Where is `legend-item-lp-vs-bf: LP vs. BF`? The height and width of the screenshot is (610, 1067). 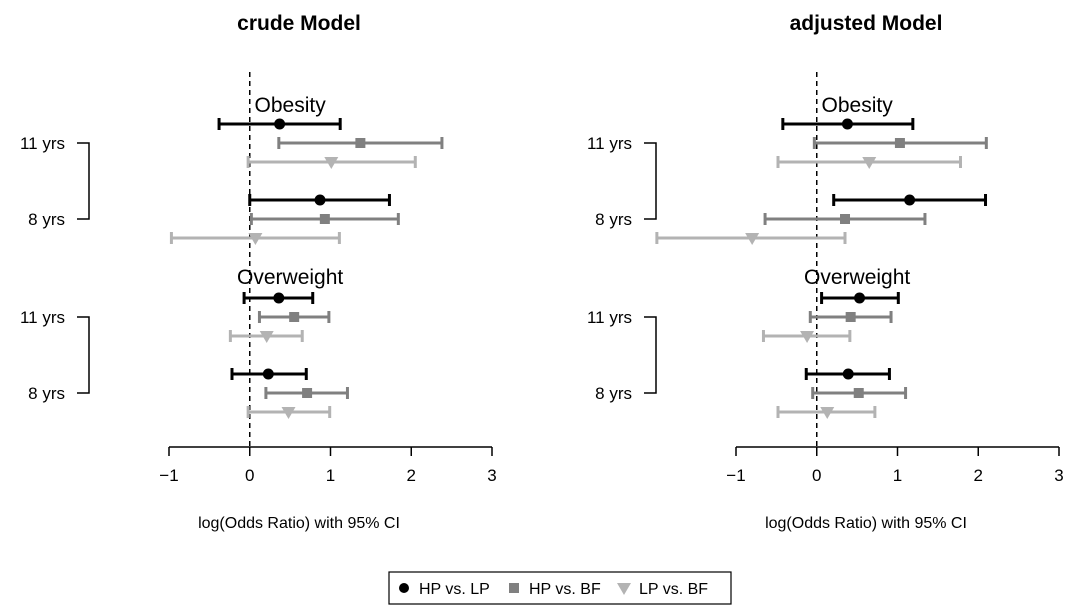 legend-item-lp-vs-bf: LP vs. BF is located at coordinates (662, 589).